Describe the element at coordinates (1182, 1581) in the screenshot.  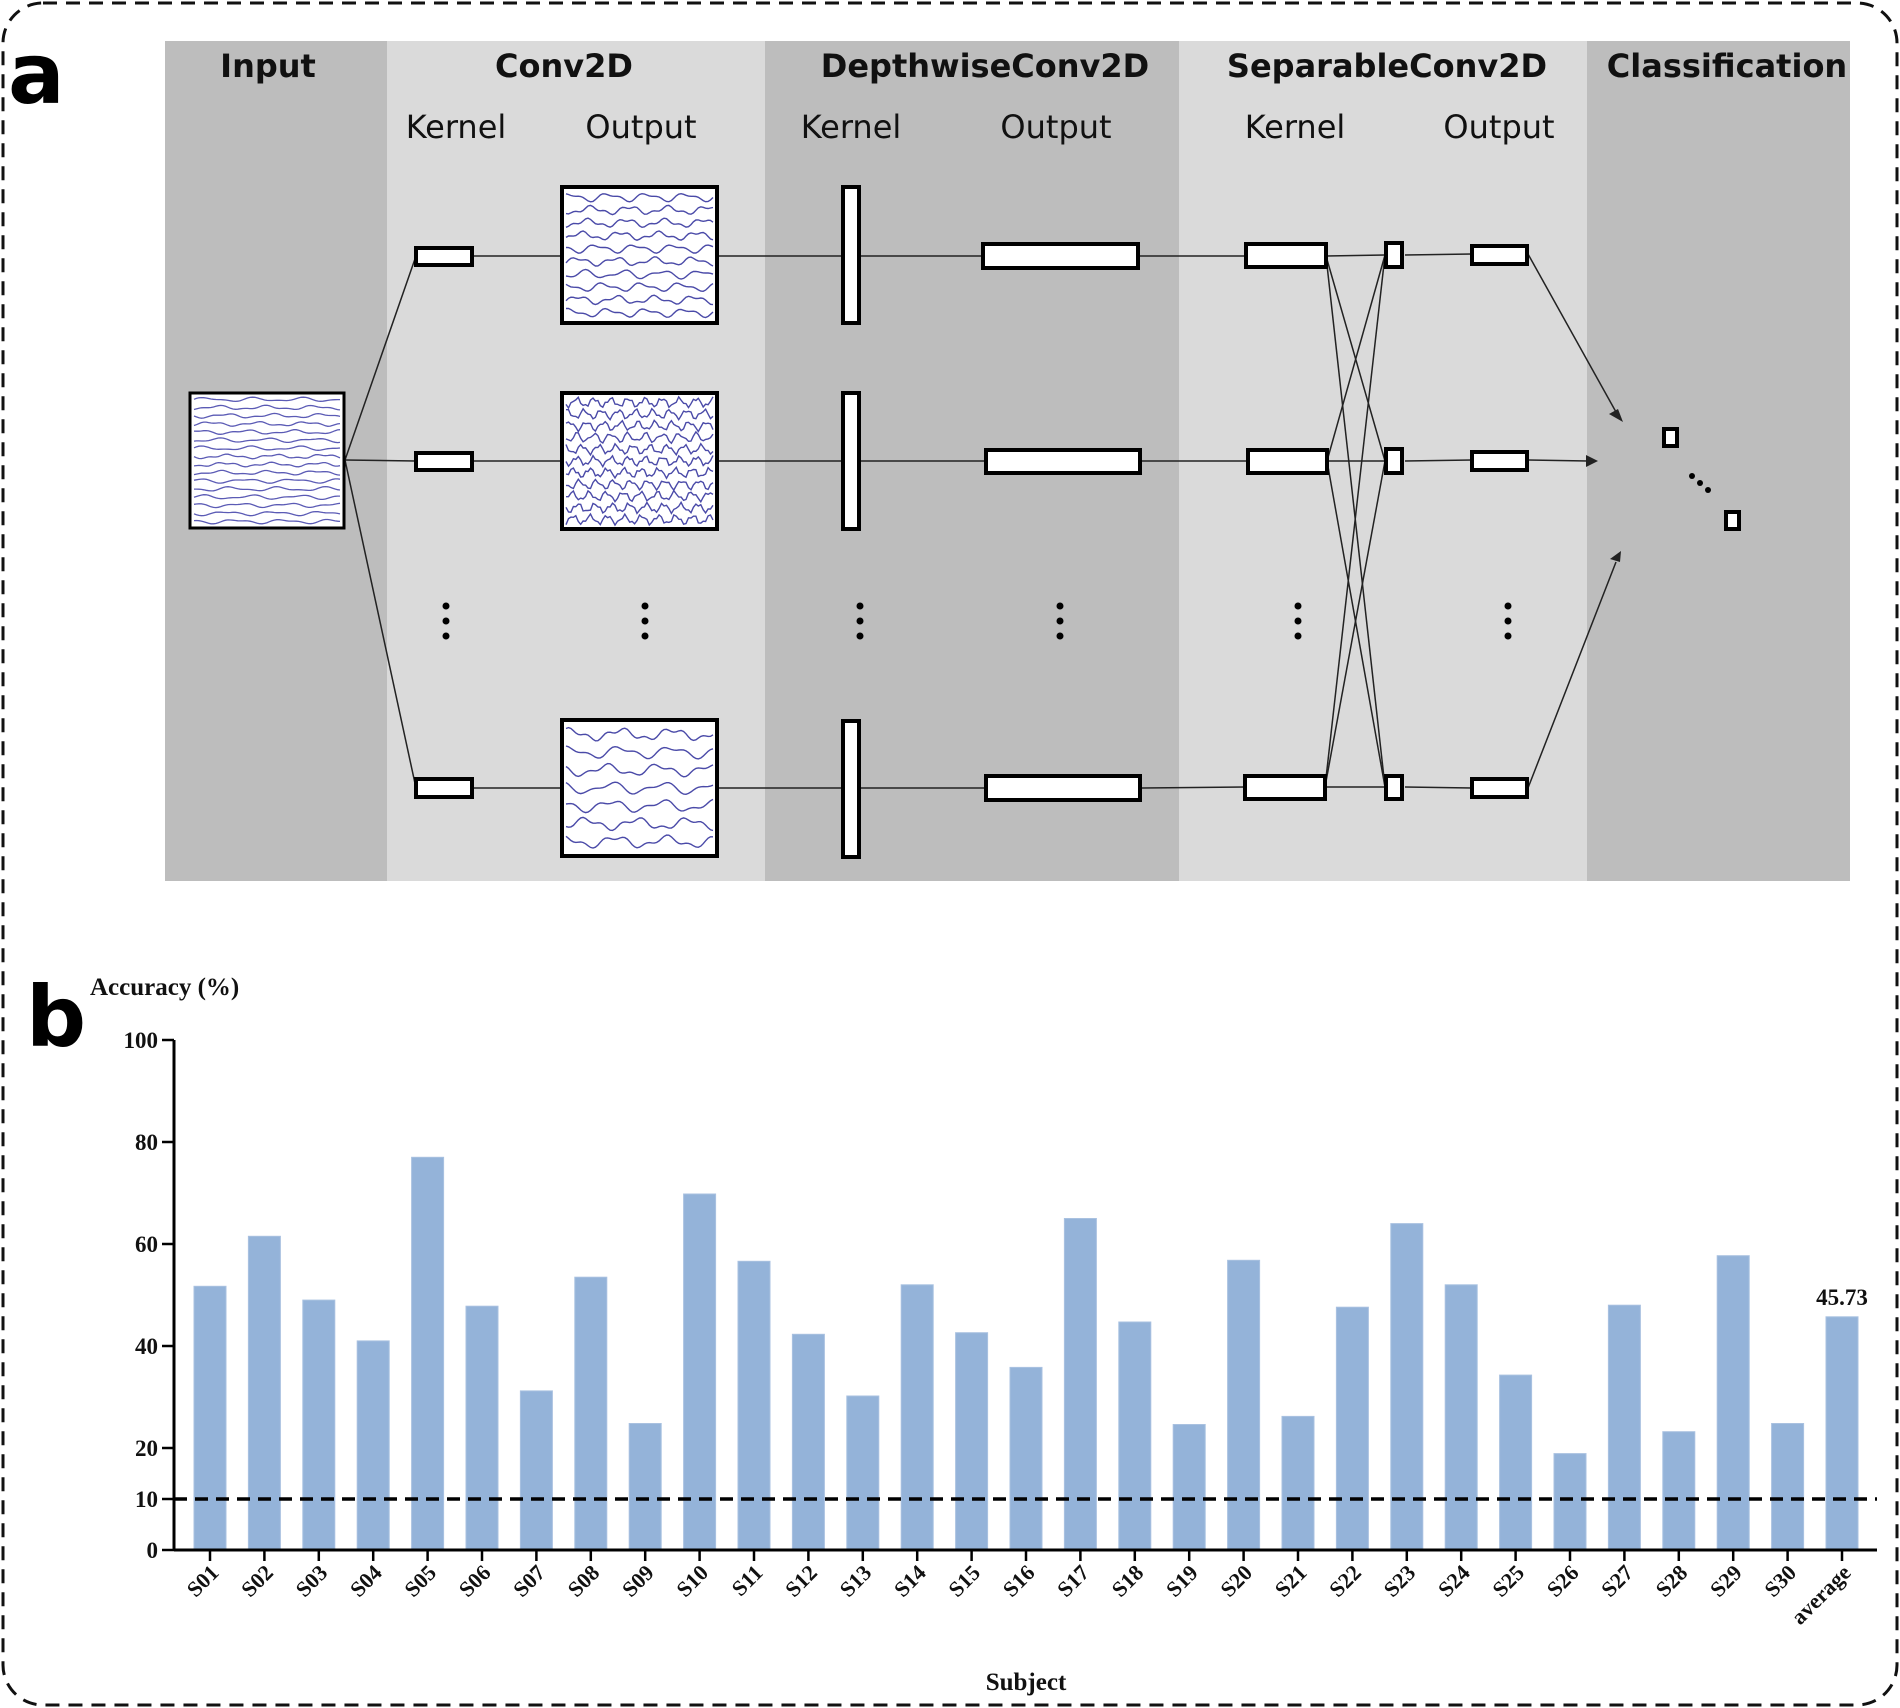
I see `x-tick-label: S19` at that location.